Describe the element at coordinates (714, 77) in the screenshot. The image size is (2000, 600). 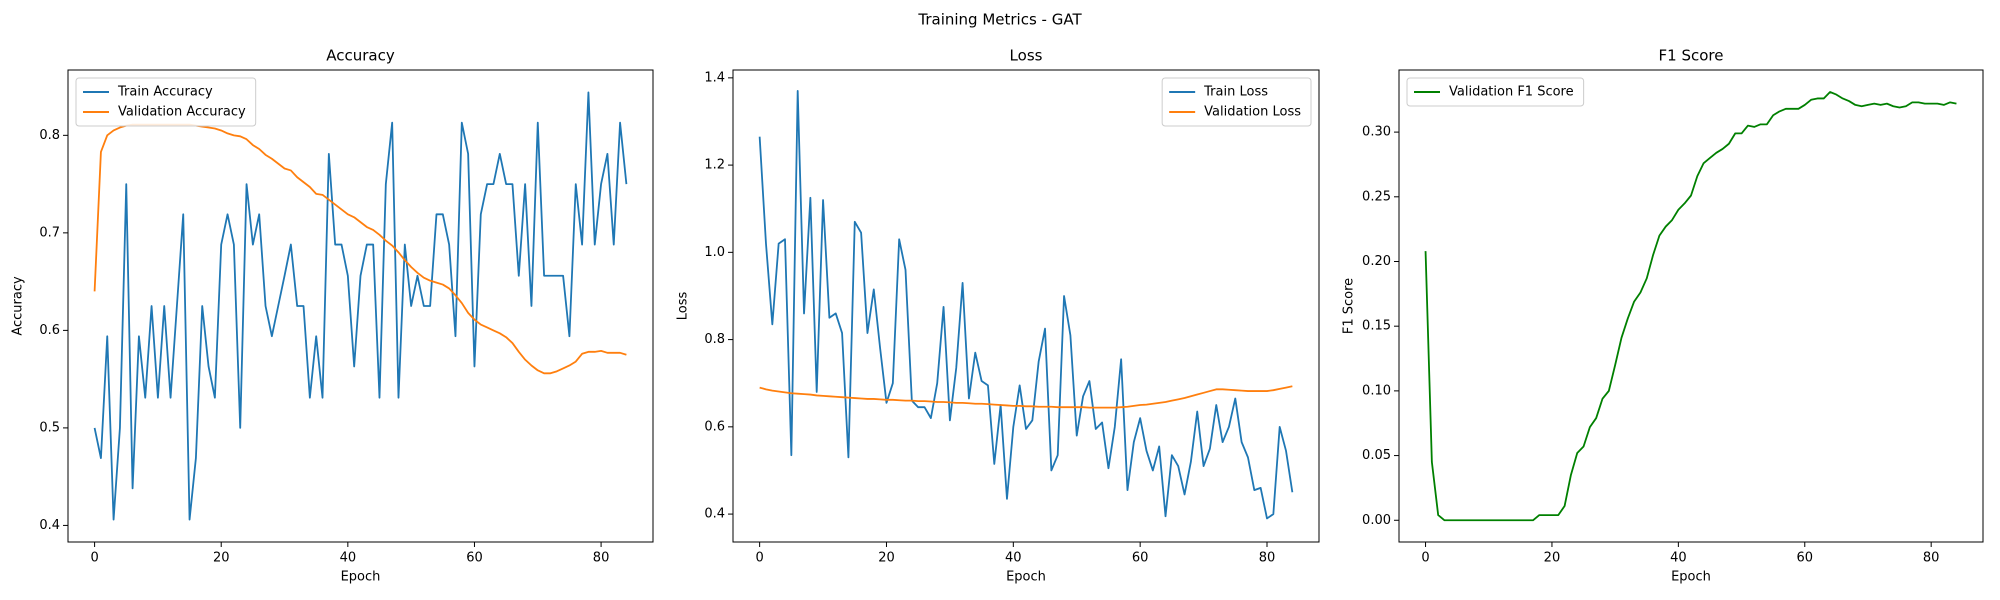
I see `y-tick-label: 1.4` at that location.